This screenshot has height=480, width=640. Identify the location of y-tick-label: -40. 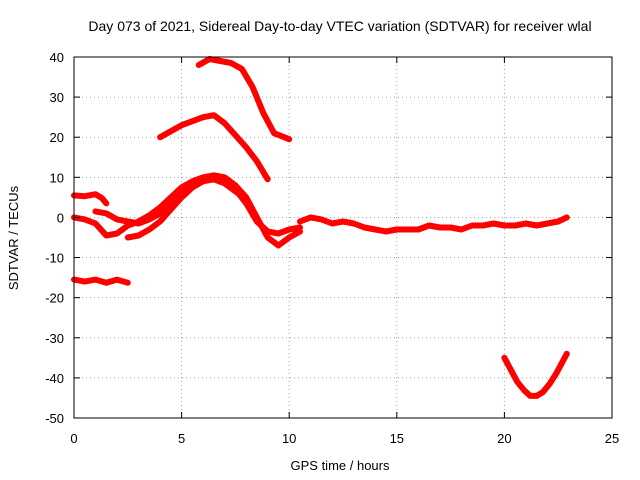
(54, 378).